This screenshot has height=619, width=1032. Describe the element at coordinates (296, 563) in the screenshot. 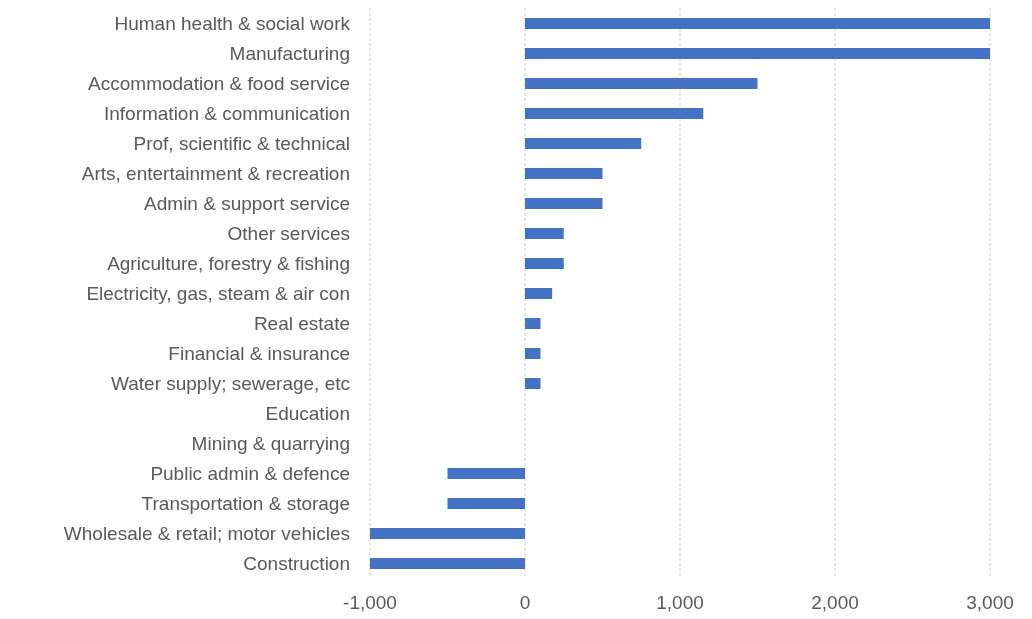

I see `y-tick-label: Construction` at that location.